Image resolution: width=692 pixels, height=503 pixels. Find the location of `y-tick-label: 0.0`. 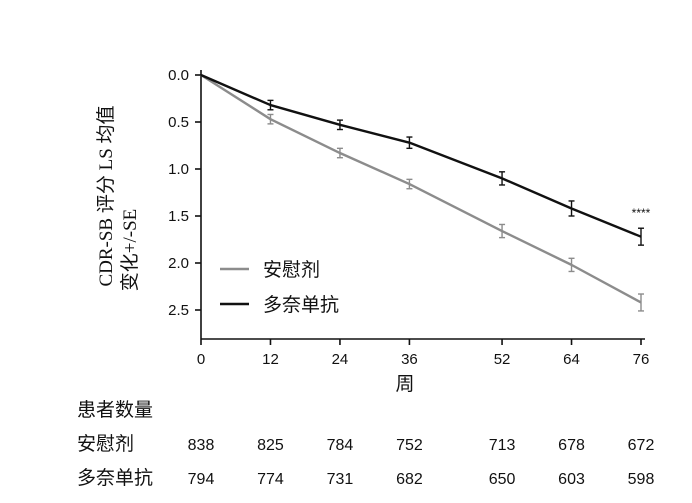

y-tick-label: 0.0 is located at coordinates (178, 75).